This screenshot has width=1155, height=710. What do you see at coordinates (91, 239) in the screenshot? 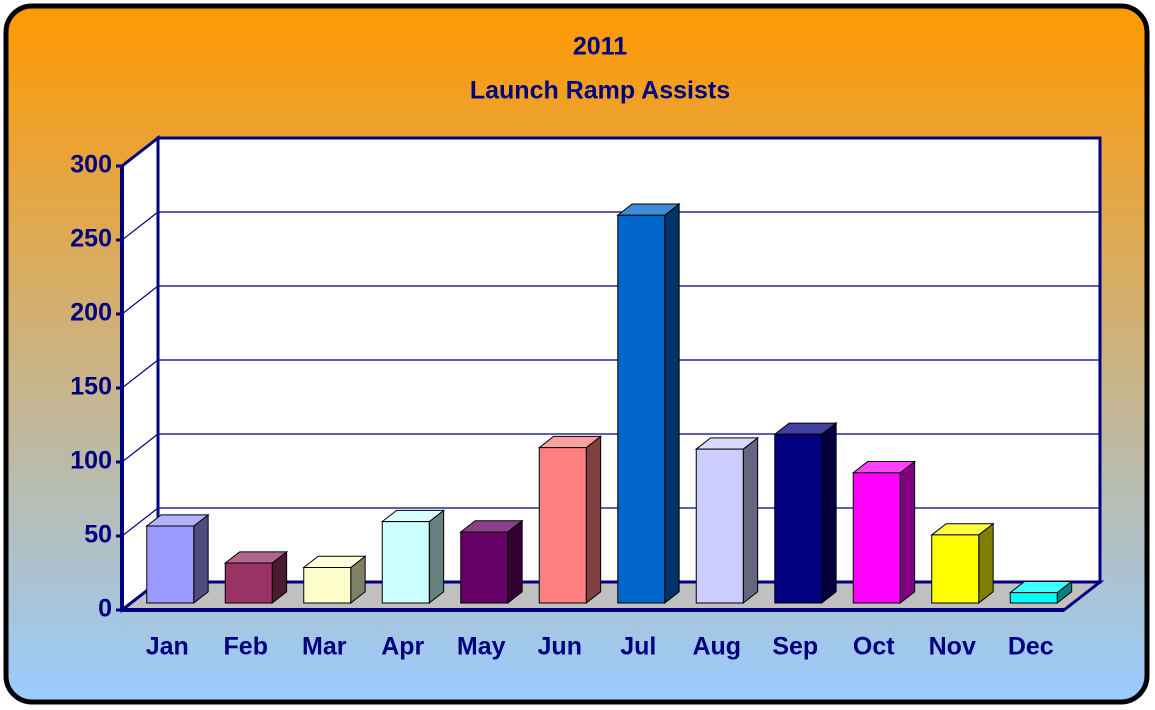
I see `y-tick-label: 250` at bounding box center [91, 239].